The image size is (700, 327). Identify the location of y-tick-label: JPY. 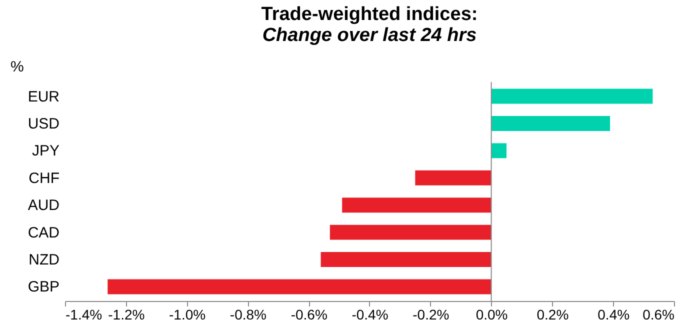
(46, 151).